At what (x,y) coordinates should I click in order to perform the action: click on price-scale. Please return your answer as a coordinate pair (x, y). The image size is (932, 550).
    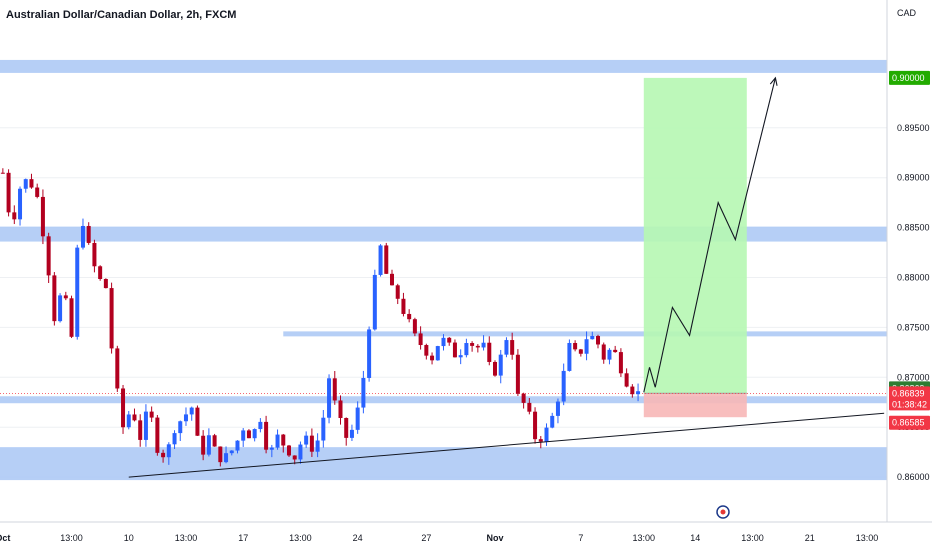
    Looking at the image, I should click on (909, 275).